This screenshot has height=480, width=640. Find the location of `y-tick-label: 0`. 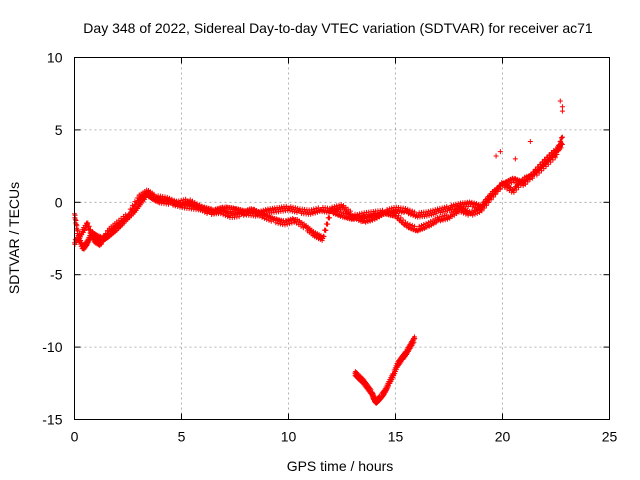

y-tick-label: 0 is located at coordinates (59, 202).